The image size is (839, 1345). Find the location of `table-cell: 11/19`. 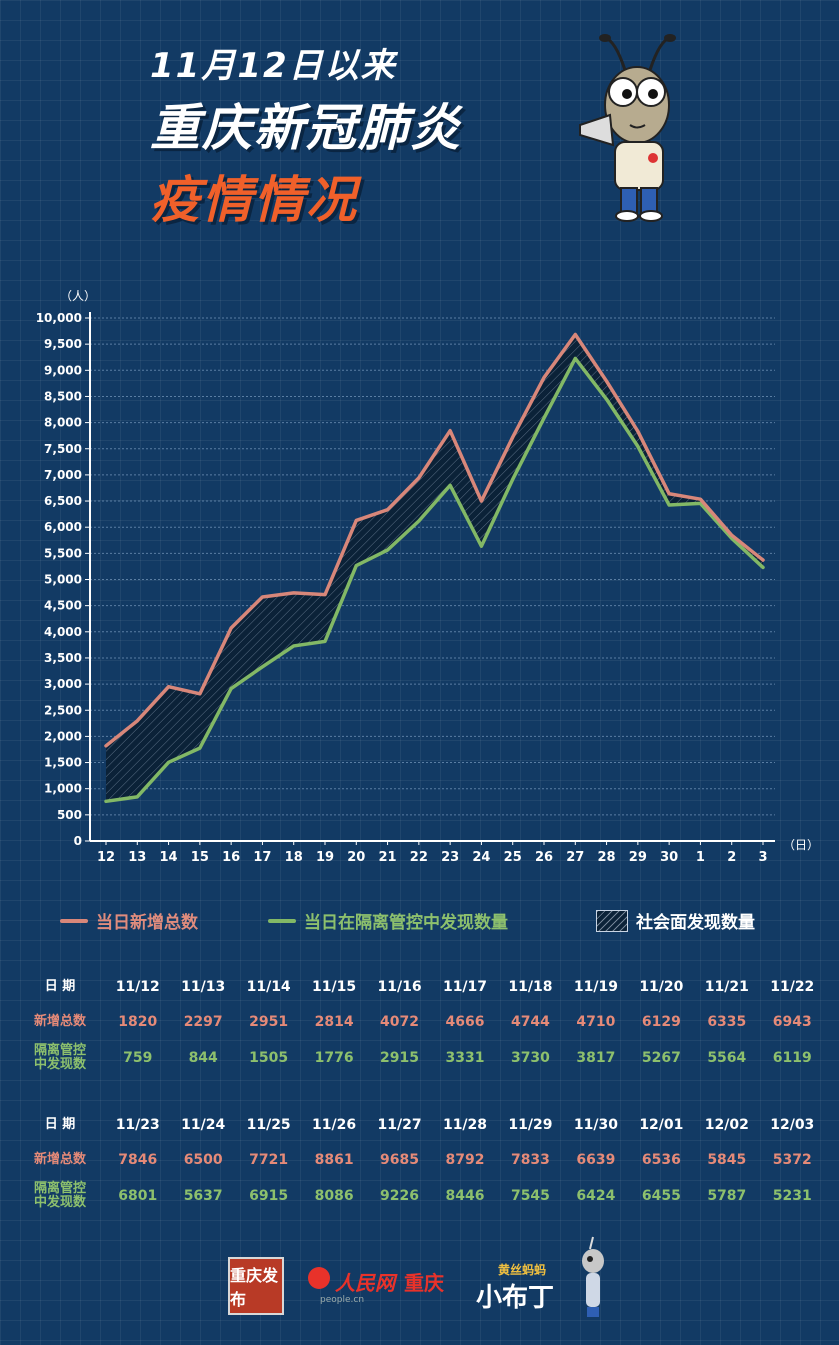

table-cell: 11/19 is located at coordinates (595, 987).